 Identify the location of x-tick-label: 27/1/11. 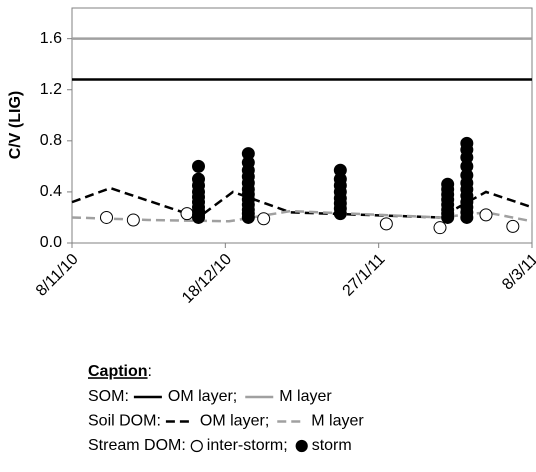
(364, 275).